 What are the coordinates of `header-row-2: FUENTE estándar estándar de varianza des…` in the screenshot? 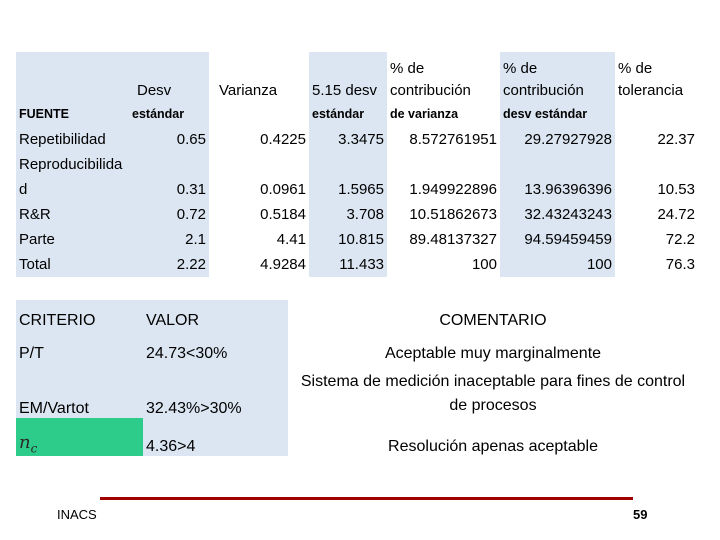 It's located at (357, 114).